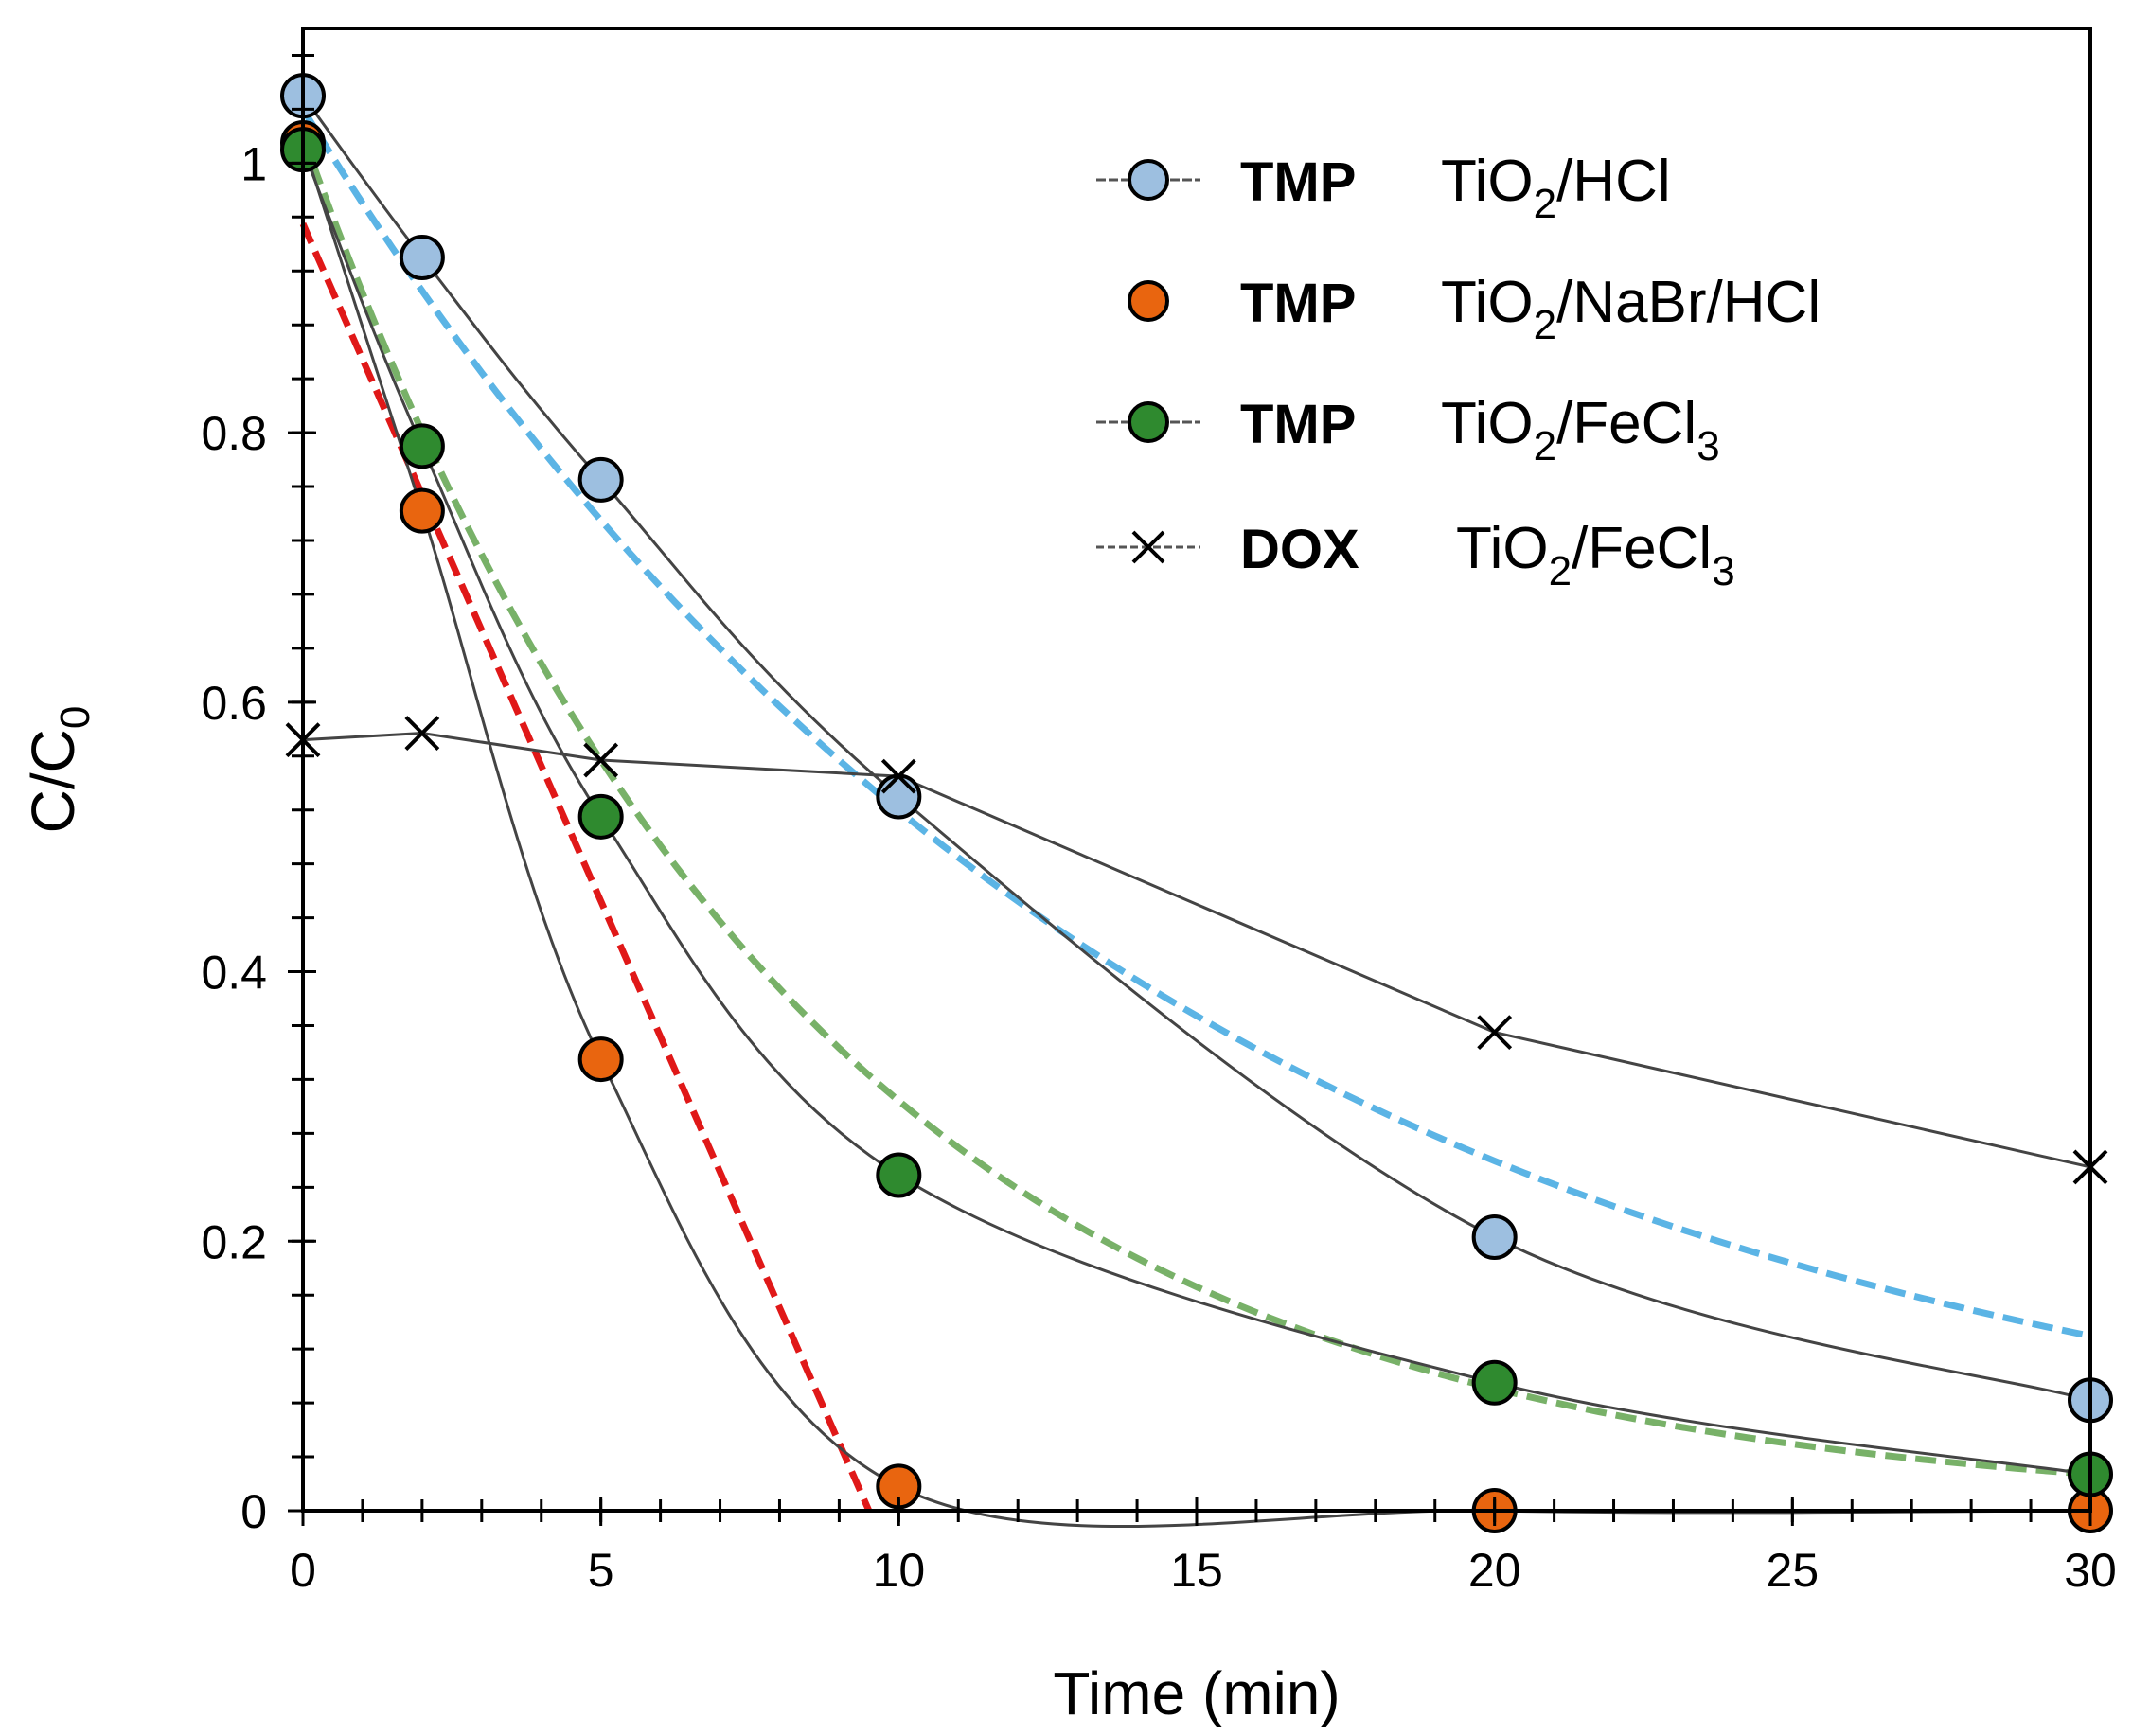 This screenshot has height=1736, width=2132. I want to click on y-tick-label: 0.8, so click(234, 433).